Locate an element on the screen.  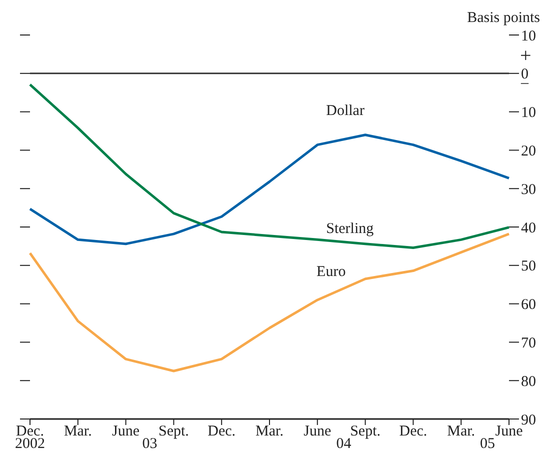
series-label: Sterling is located at coordinates (350, 229).